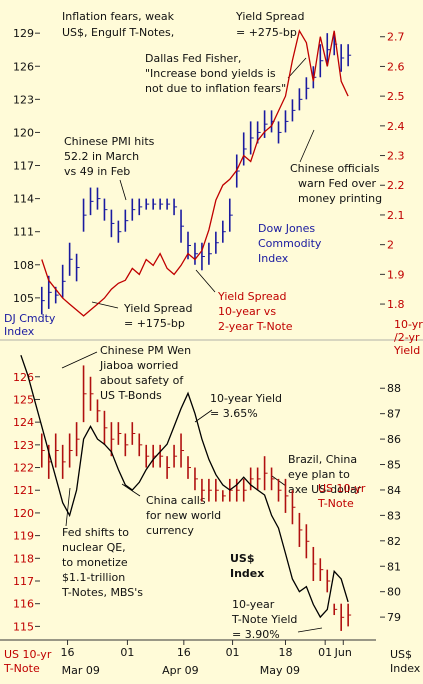 The height and width of the screenshot is (684, 423). Describe the element at coordinates (21, 668) in the screenshot. I see `axis-label-line: T-Note` at that location.